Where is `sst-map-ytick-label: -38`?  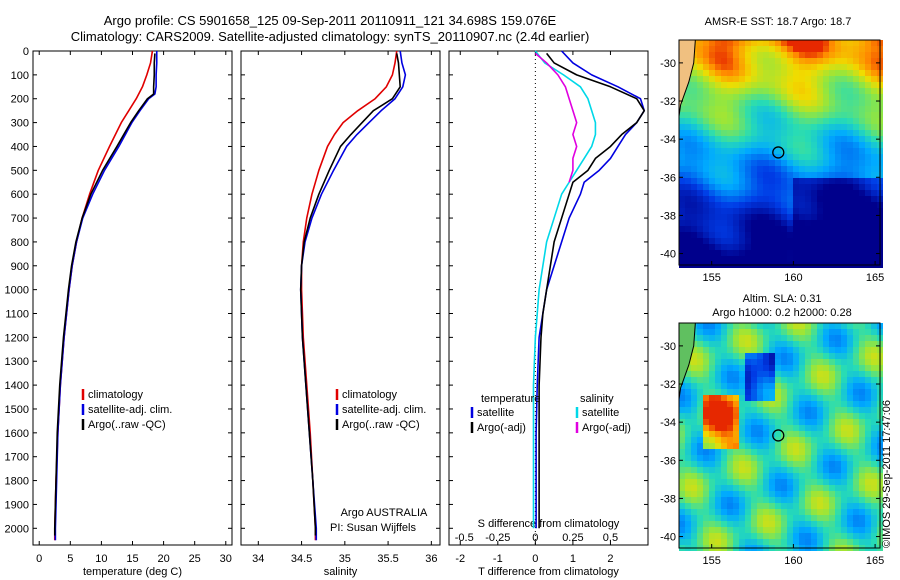
sst-map-ytick-label: -38 is located at coordinates (668, 216).